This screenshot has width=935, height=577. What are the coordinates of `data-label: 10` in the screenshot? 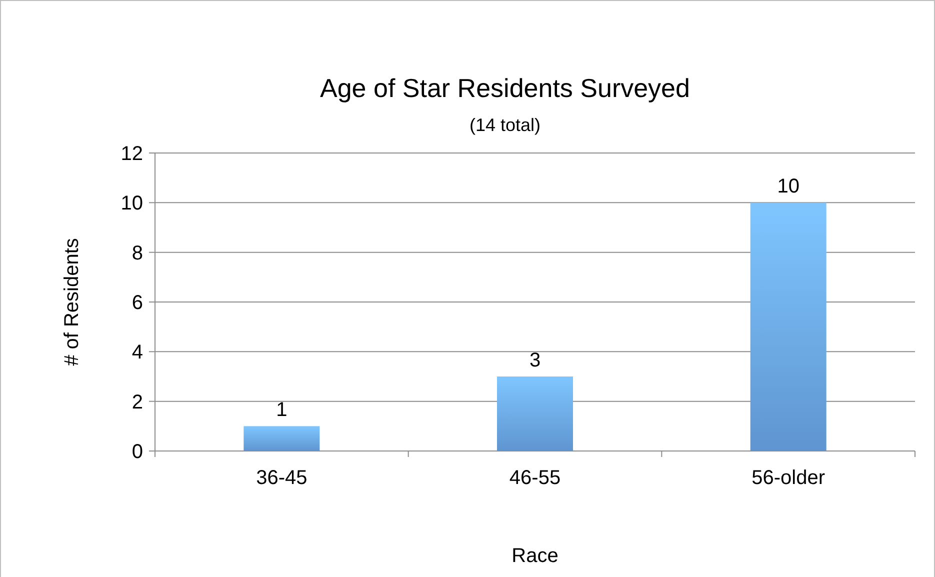 It's located at (788, 187).